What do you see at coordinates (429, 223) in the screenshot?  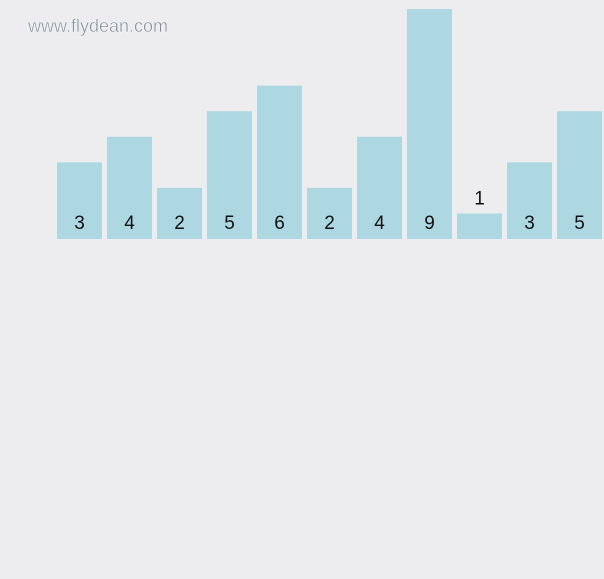 I see `bar-label: 9` at bounding box center [429, 223].